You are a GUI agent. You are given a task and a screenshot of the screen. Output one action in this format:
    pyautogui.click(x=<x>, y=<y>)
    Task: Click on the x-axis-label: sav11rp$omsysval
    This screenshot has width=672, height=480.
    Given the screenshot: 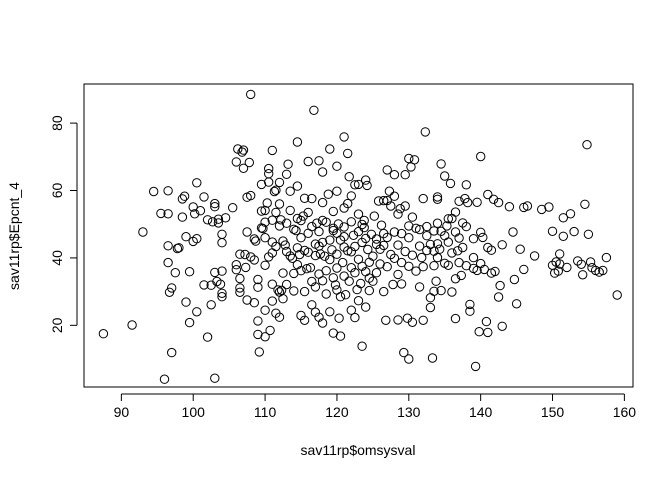 What is the action you would take?
    pyautogui.click(x=358, y=450)
    